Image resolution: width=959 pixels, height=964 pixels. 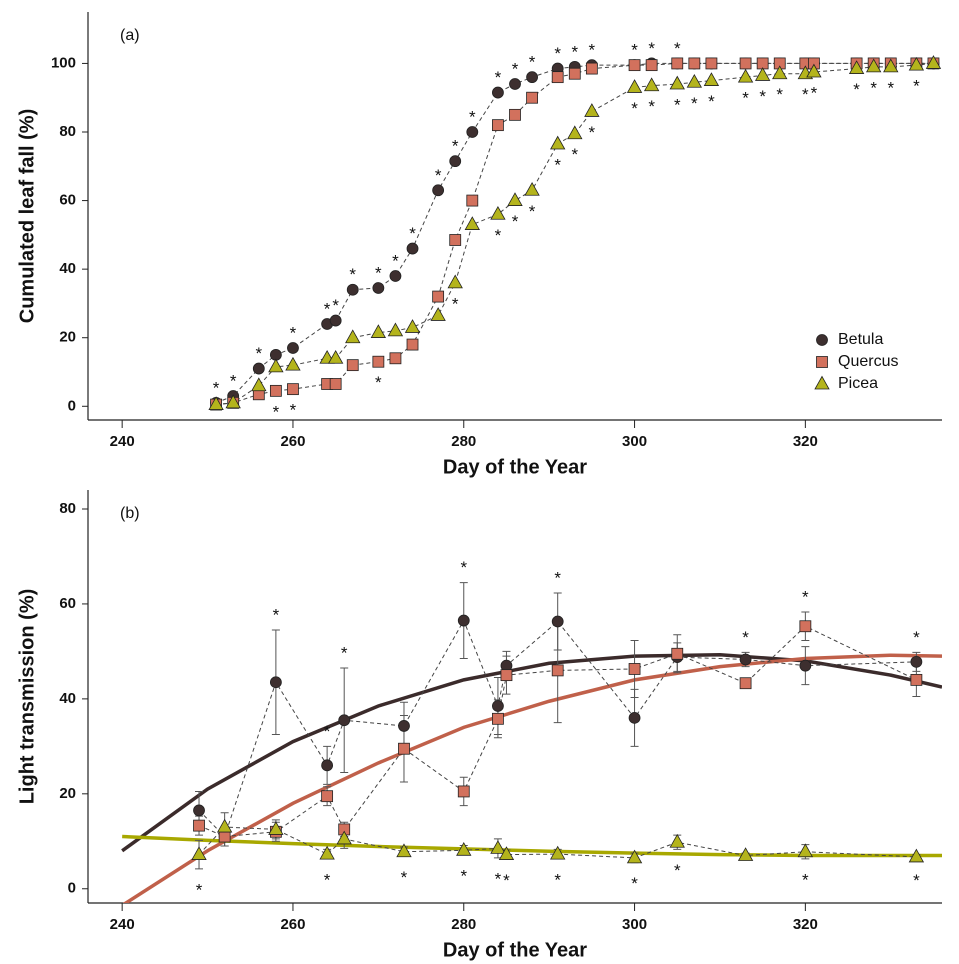 I want to click on y-tick-label: 40, so click(x=67, y=268).